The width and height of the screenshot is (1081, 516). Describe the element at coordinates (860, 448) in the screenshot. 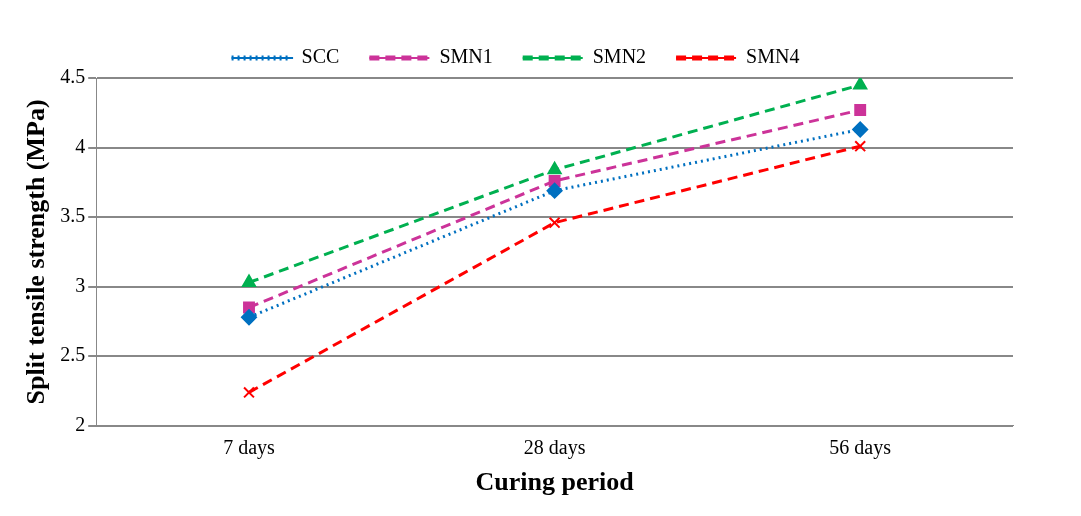

I see `x-tick-label: 56 days` at that location.